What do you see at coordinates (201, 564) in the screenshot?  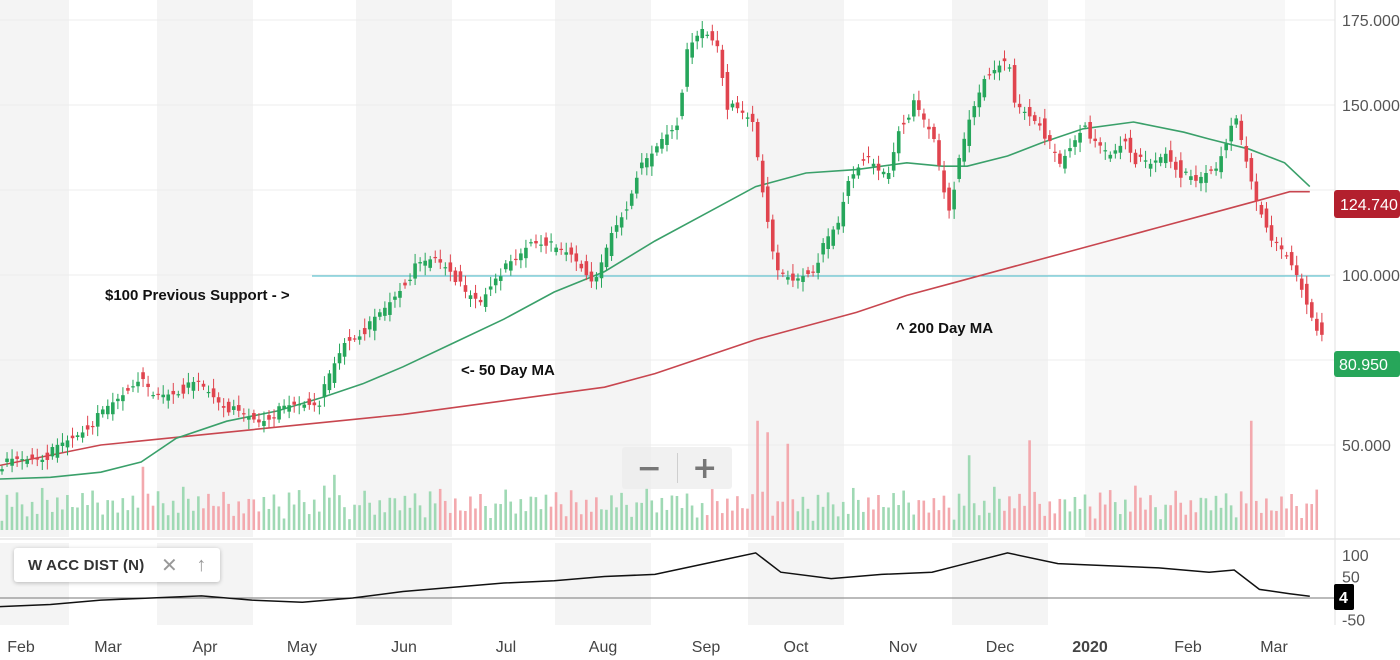 I see `arrow-up-icon: ↑` at bounding box center [201, 564].